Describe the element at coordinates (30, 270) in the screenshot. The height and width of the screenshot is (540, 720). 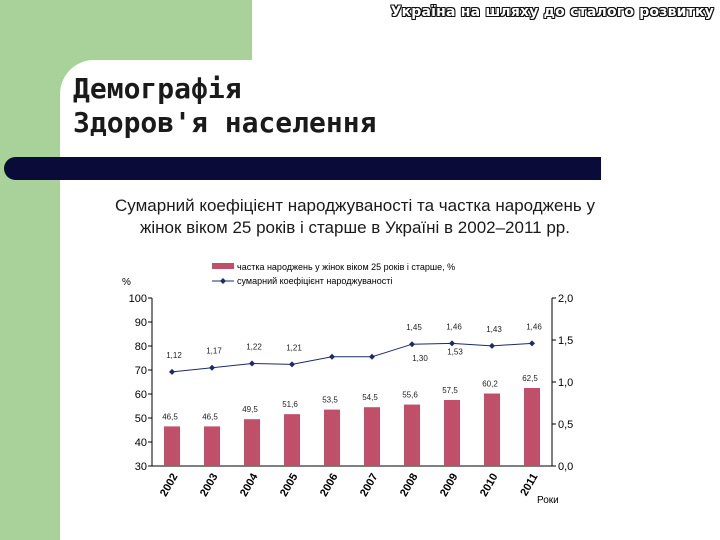
I see `left-accent-bar` at that location.